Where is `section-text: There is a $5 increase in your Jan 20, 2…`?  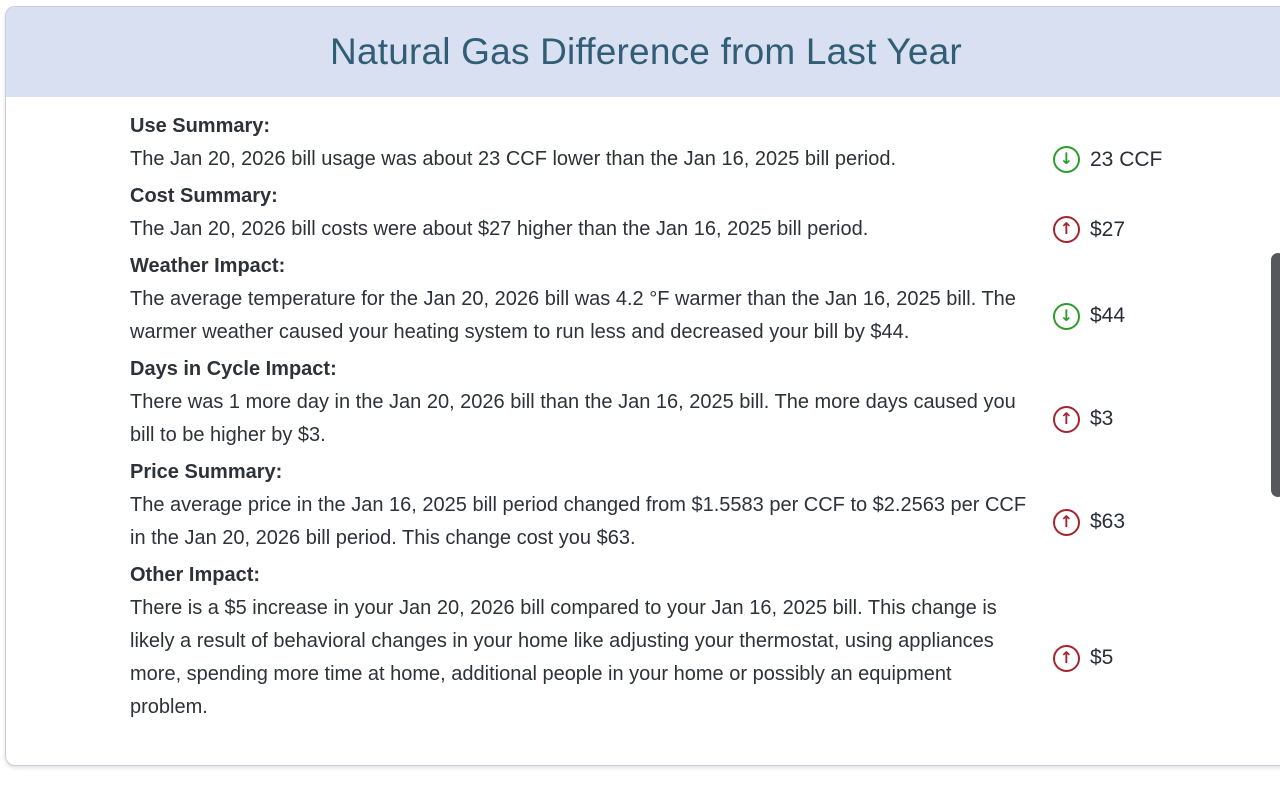 section-text: There is a $5 increase in your Jan 20, 2… is located at coordinates (563, 657).